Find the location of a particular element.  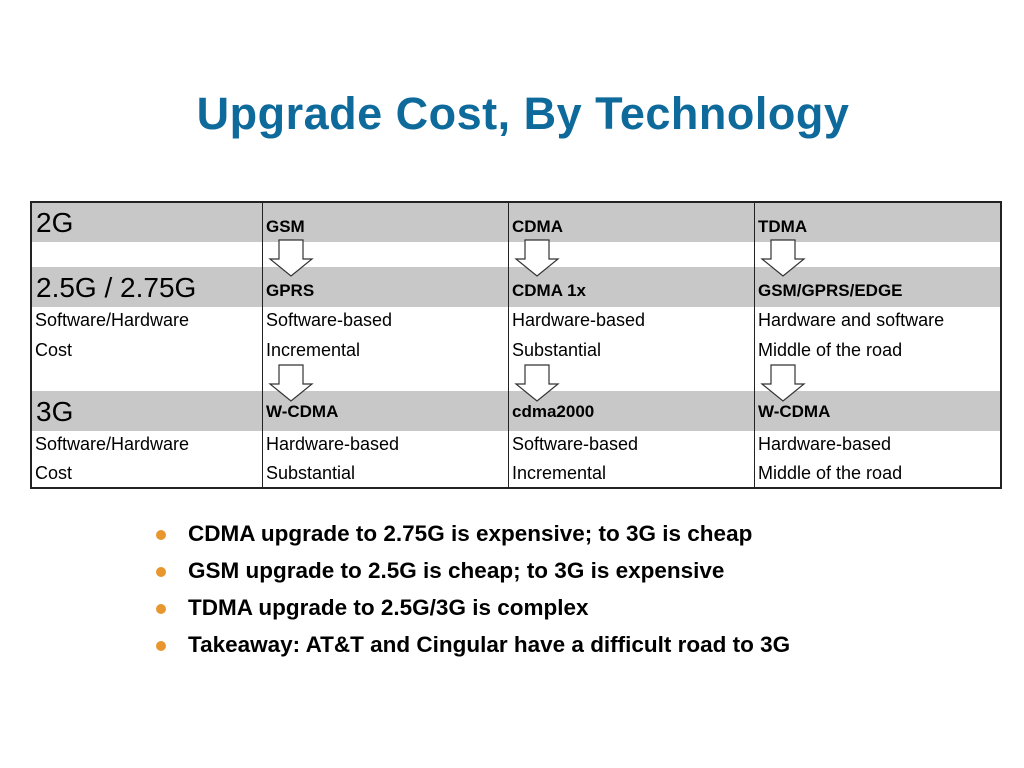

band-25g is located at coordinates (516, 287).